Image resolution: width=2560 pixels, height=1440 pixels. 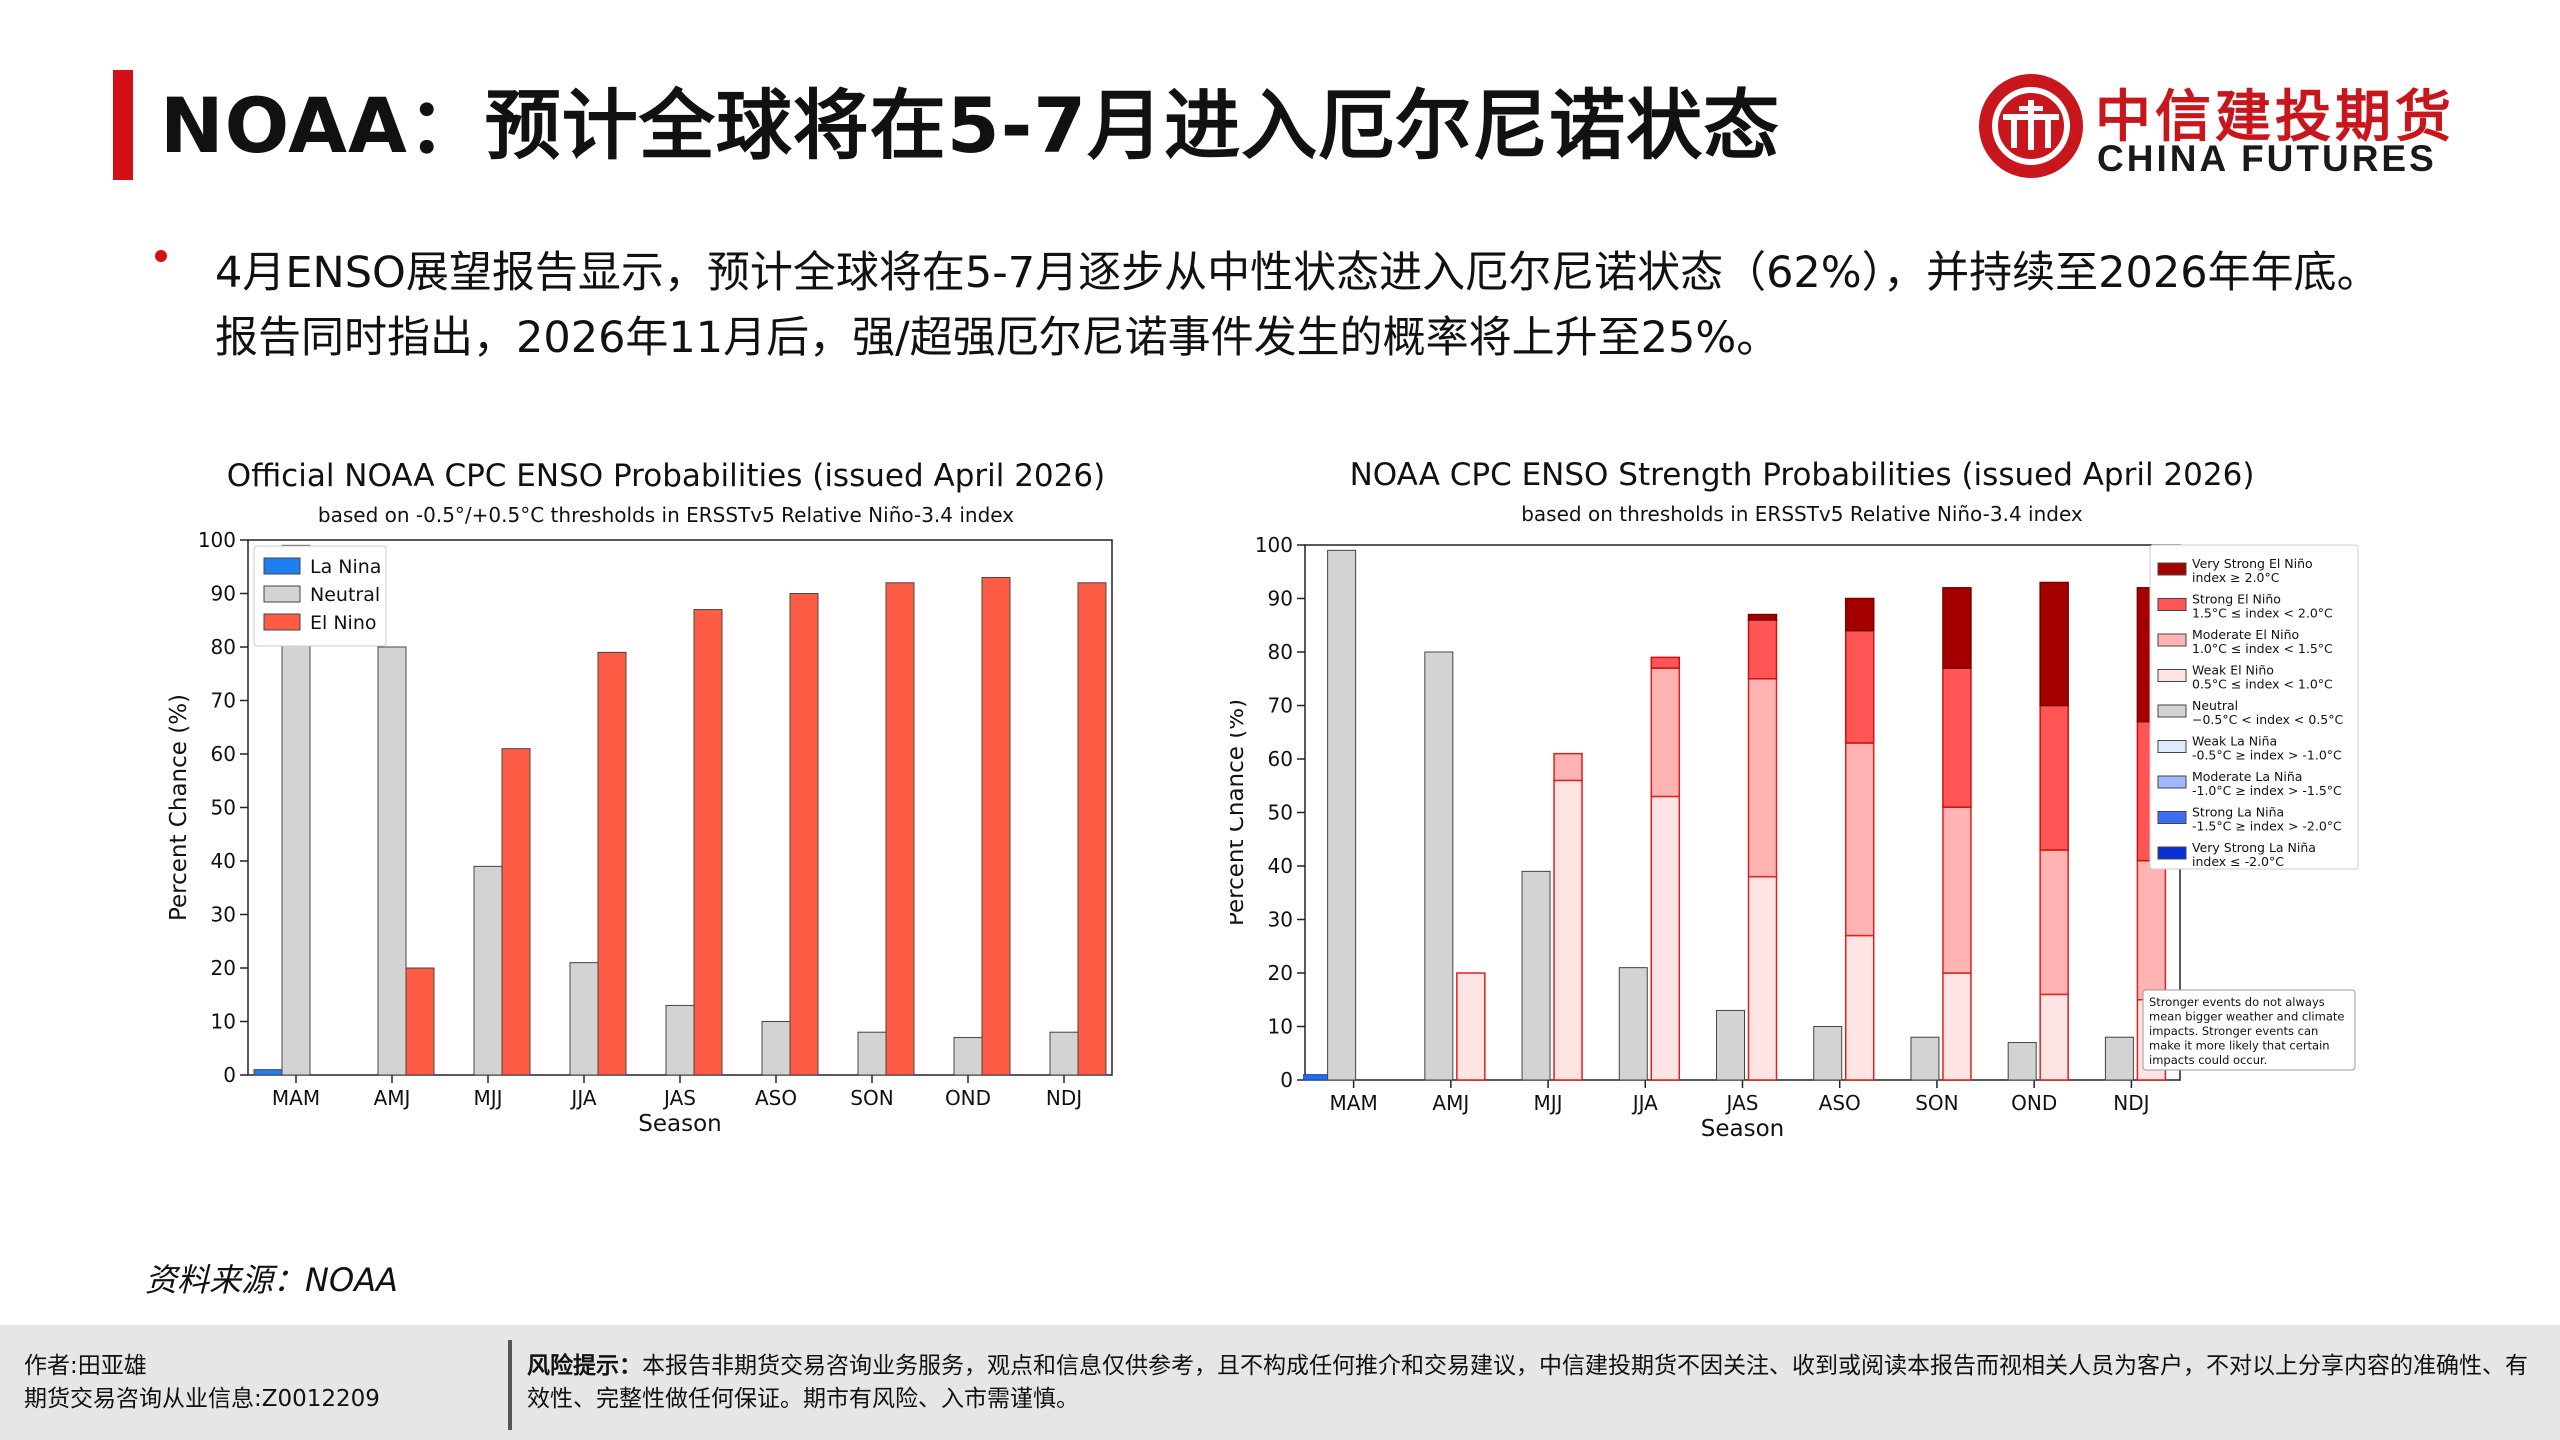 What do you see at coordinates (1280, 652) in the screenshot?
I see `y-tick-label: 80` at bounding box center [1280, 652].